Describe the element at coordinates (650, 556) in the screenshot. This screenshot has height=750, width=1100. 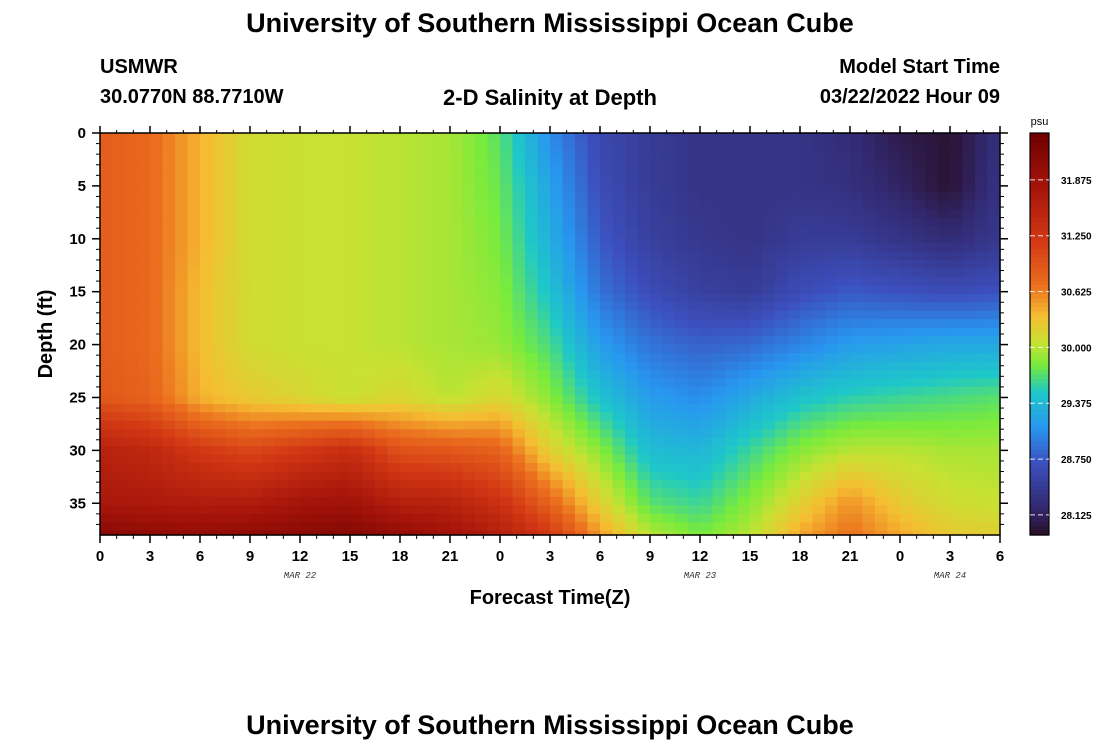
I see `x-tick-label: 9` at that location.